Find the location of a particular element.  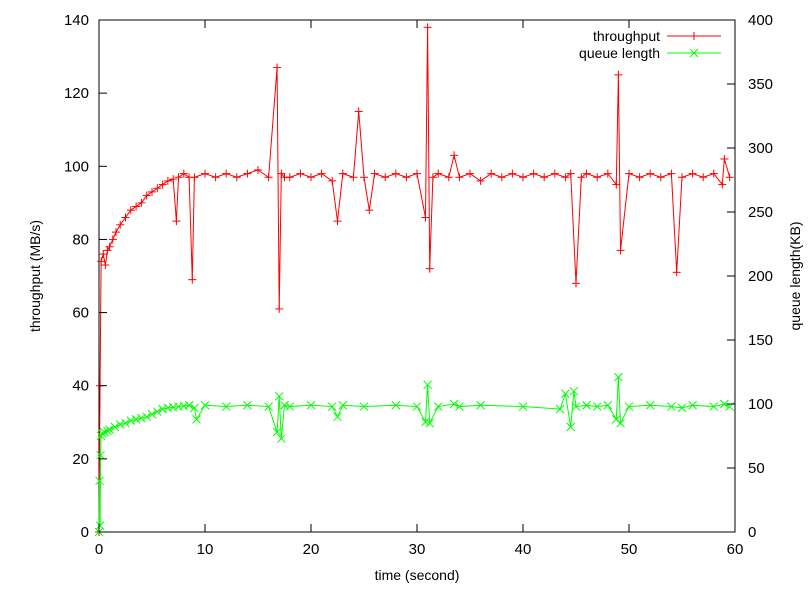

y2-tick-label: 250 is located at coordinates (760, 212).